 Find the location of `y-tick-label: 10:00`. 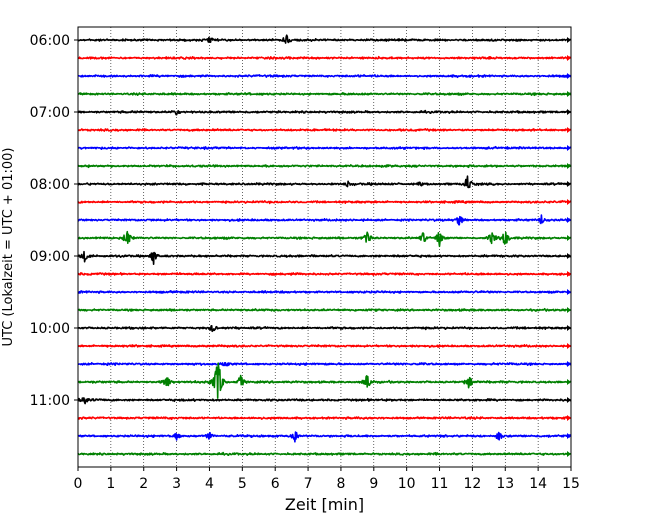

y-tick-label: 10:00 is located at coordinates (50, 329).